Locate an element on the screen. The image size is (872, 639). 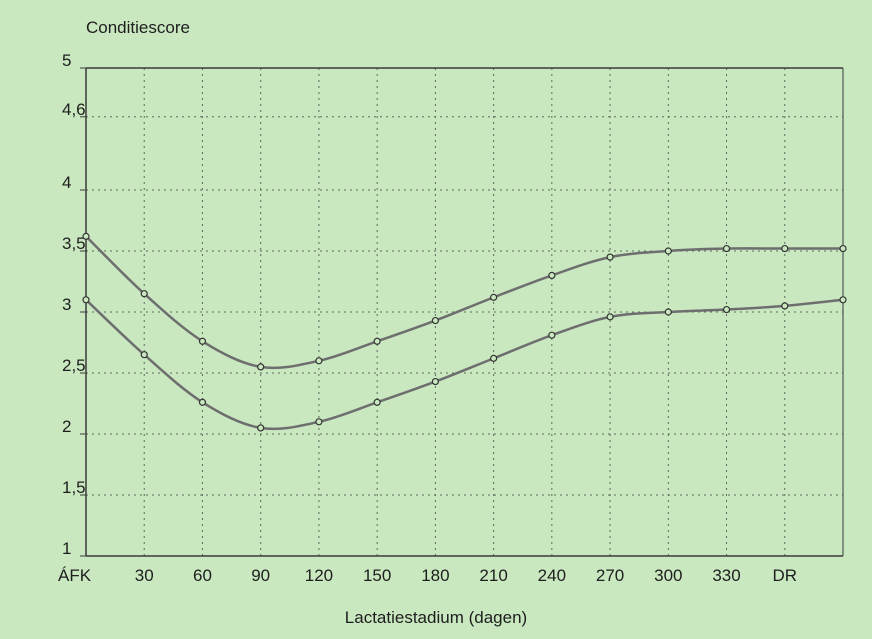
y-tick-label: 3,5 is located at coordinates (74, 243).